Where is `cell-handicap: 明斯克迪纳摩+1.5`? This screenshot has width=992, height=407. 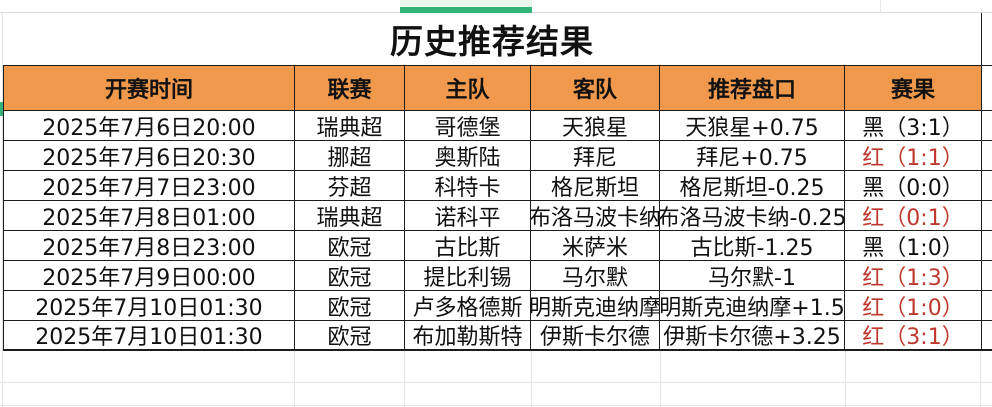 cell-handicap: 明斯克迪纳摩+1.5 is located at coordinates (752, 306).